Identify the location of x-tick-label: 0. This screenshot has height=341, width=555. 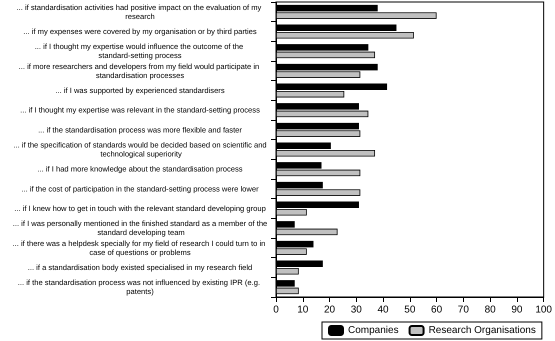
(276, 310).